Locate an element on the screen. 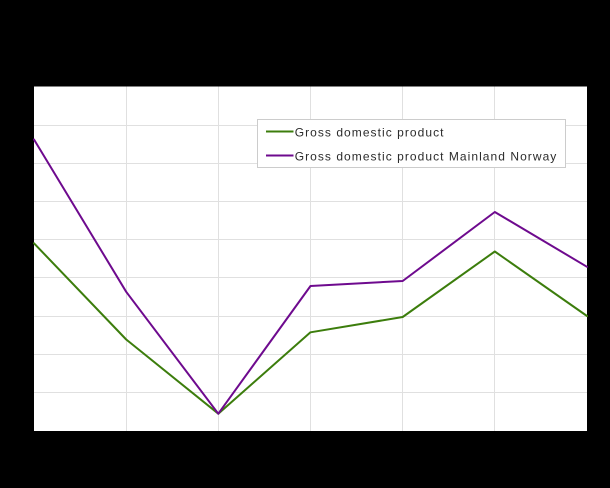  svg-text: Gross domestic product is located at coordinates (370, 132).